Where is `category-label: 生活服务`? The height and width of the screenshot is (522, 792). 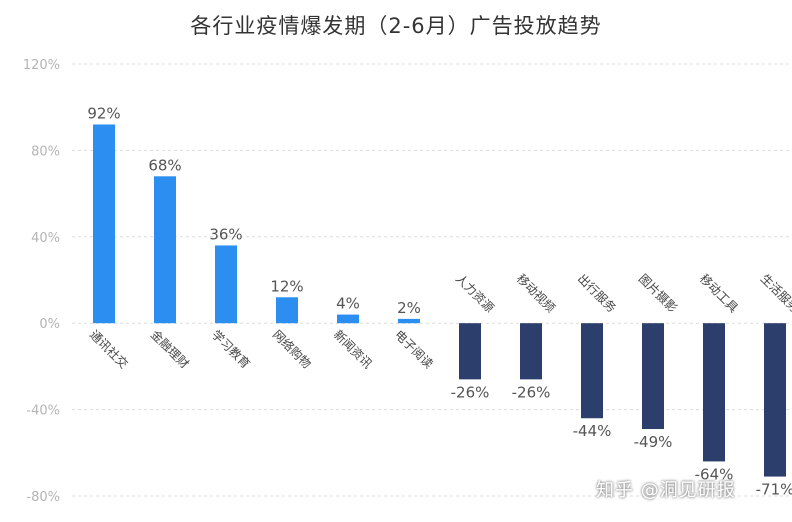 category-label: 生活服务 is located at coordinates (775, 293).